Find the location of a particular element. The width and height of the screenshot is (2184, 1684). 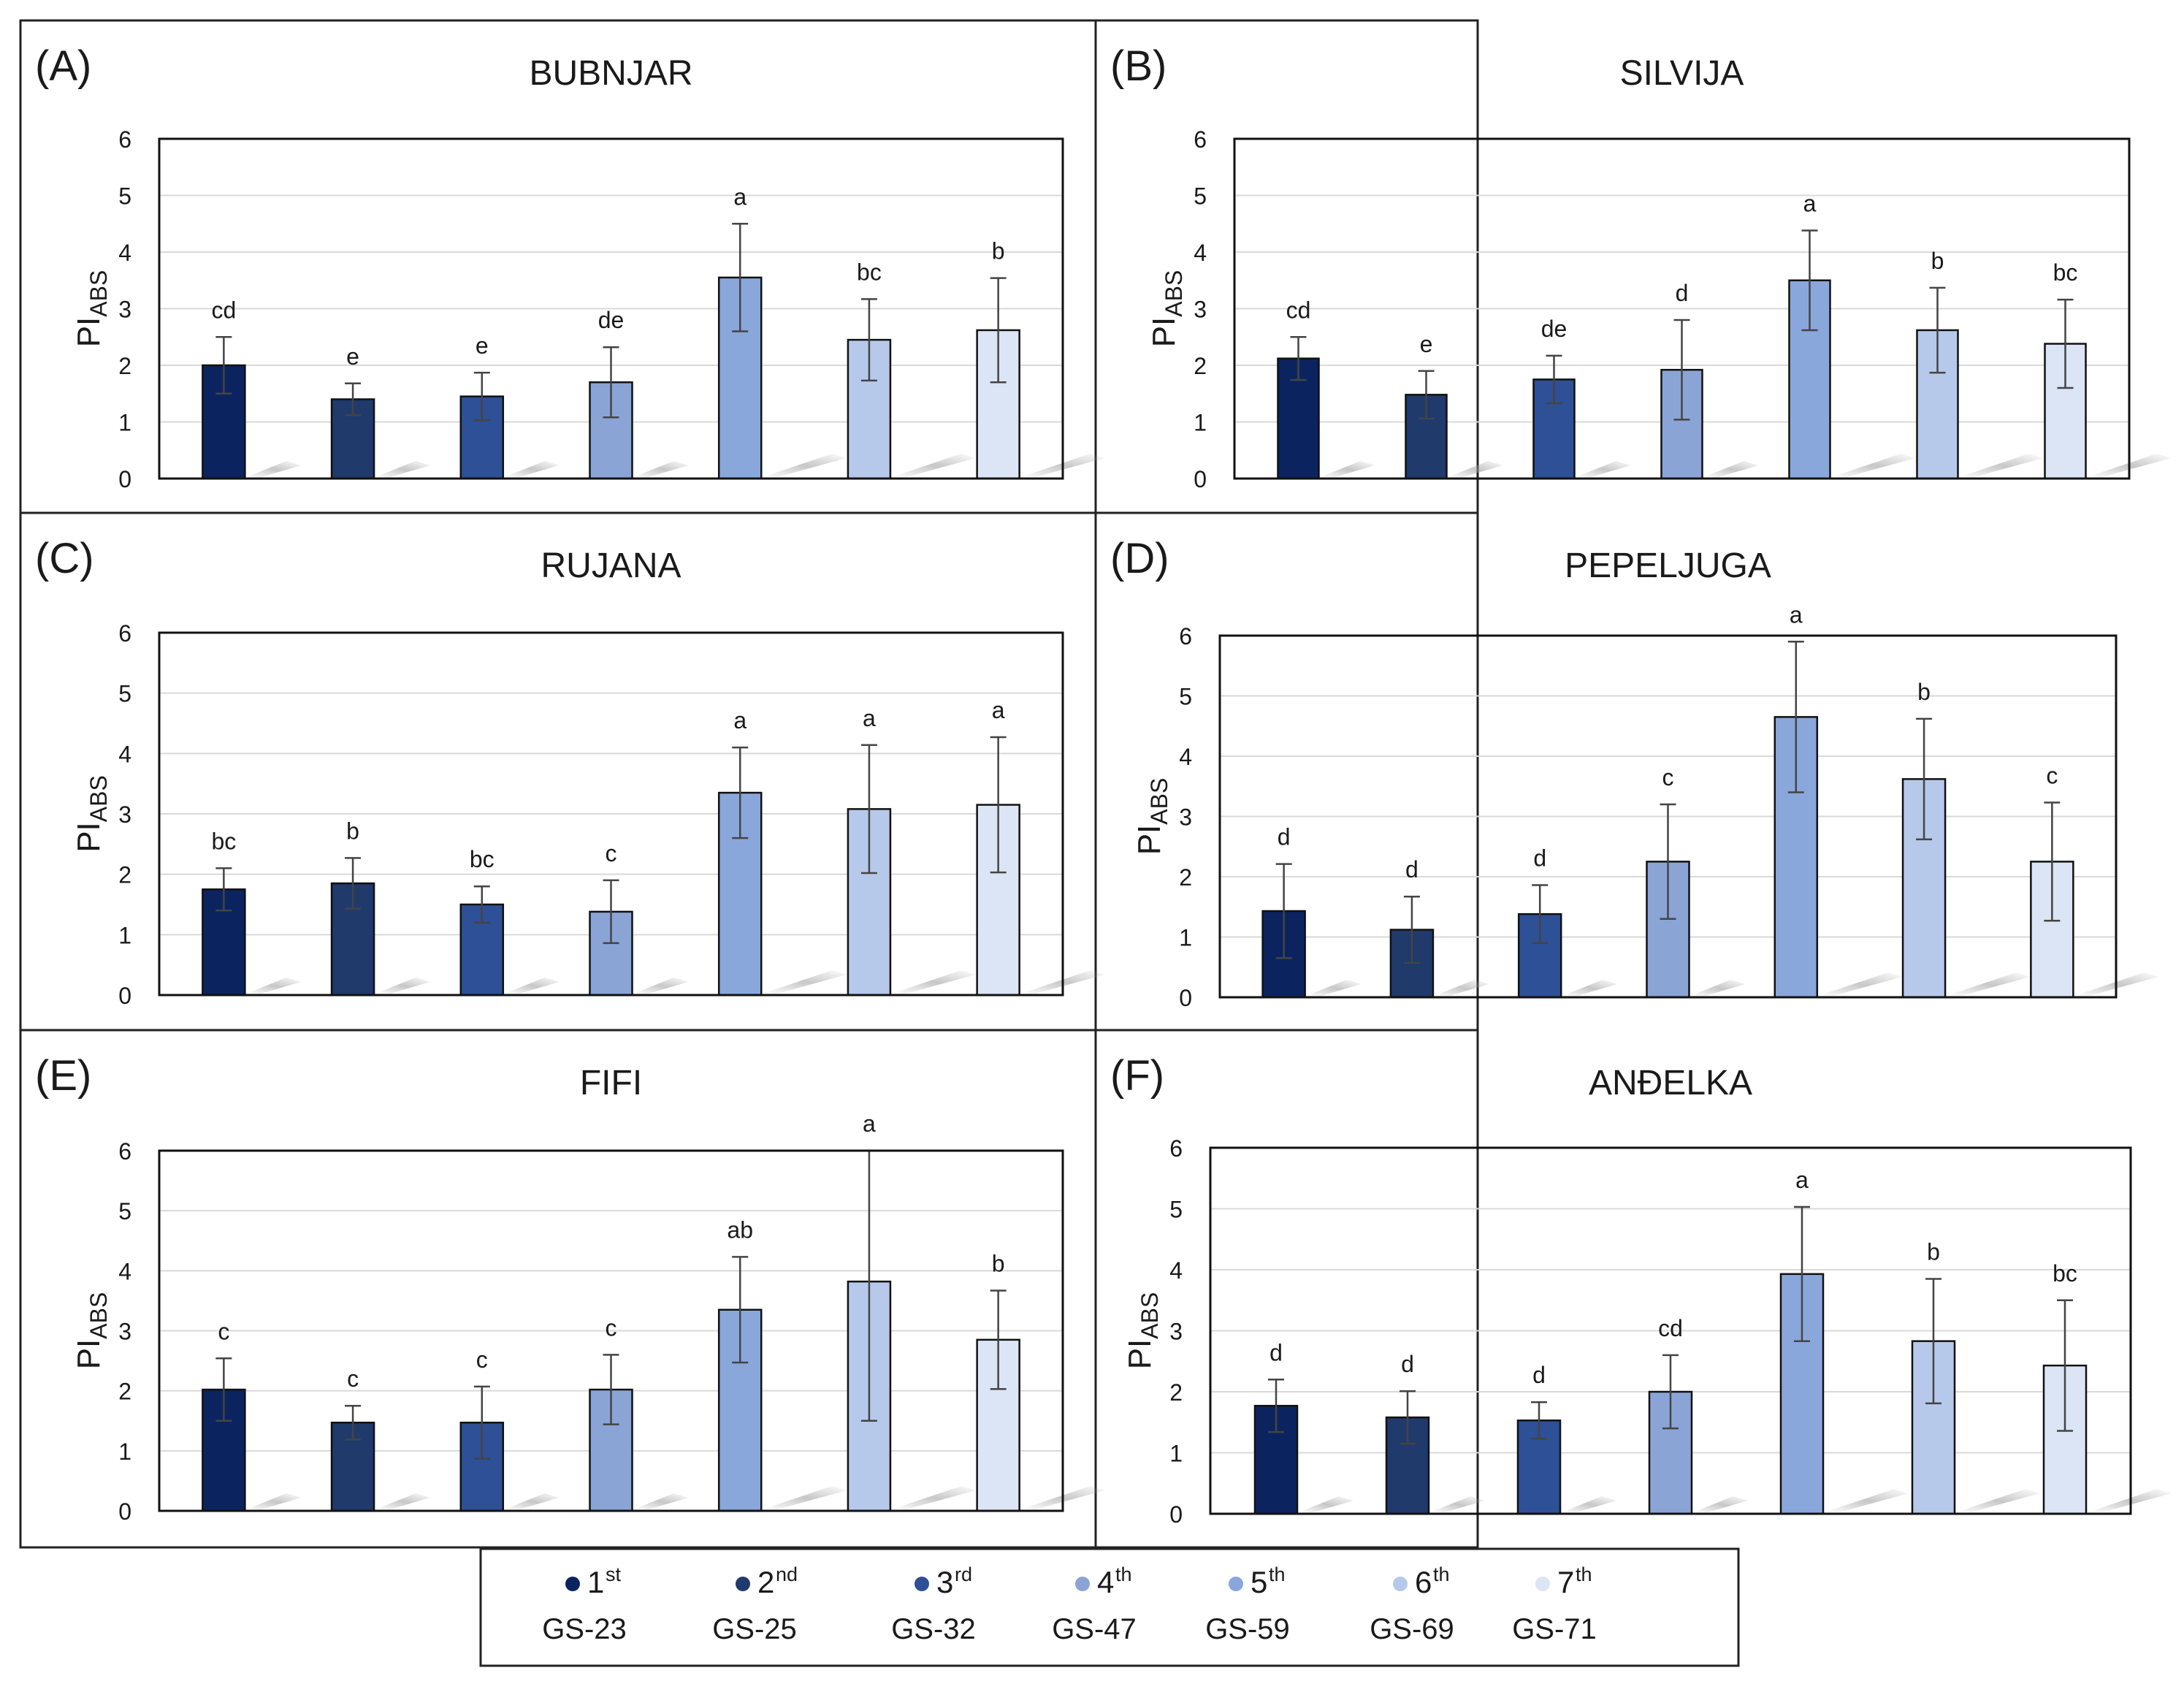

chart-panel-c: (C) RUJANA 0 1 2 3 4 5 6 PIABS bc b bc c a a a is located at coordinates (570, 772).